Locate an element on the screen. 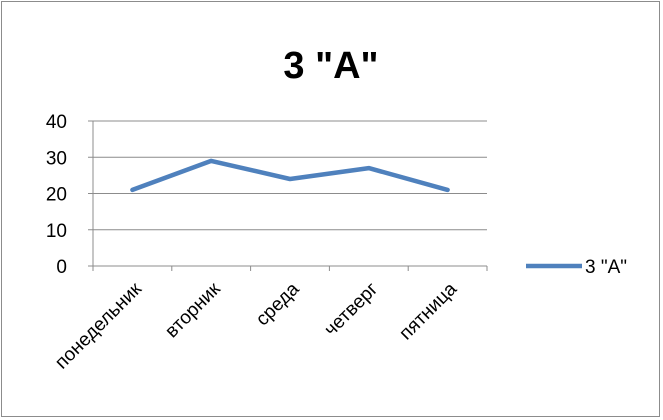 This screenshot has height=420, width=663. x-tick-labels: понедельник вторник среда четверг пятница is located at coordinates (256, 325).